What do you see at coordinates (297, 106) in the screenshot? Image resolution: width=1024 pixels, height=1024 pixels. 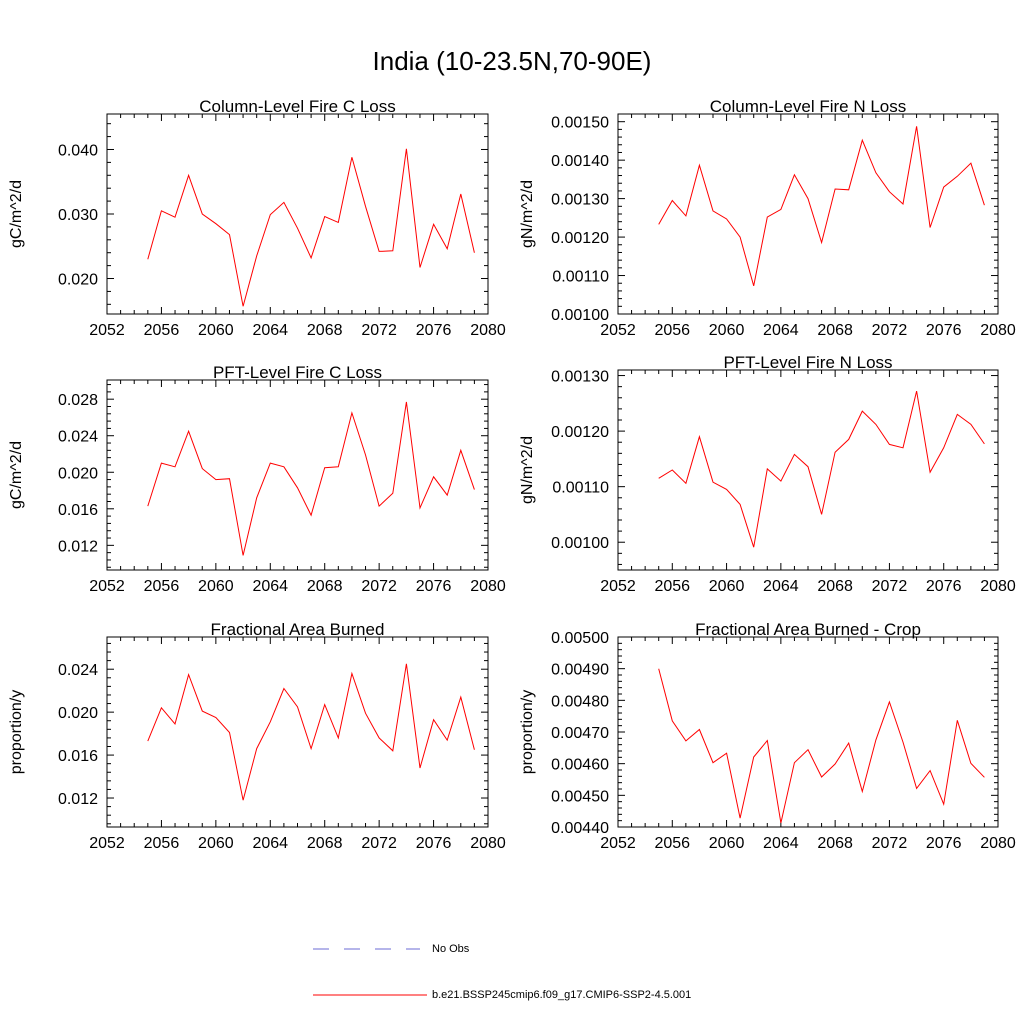 I see `panel-title: Column-Level Fire C Loss` at bounding box center [297, 106].